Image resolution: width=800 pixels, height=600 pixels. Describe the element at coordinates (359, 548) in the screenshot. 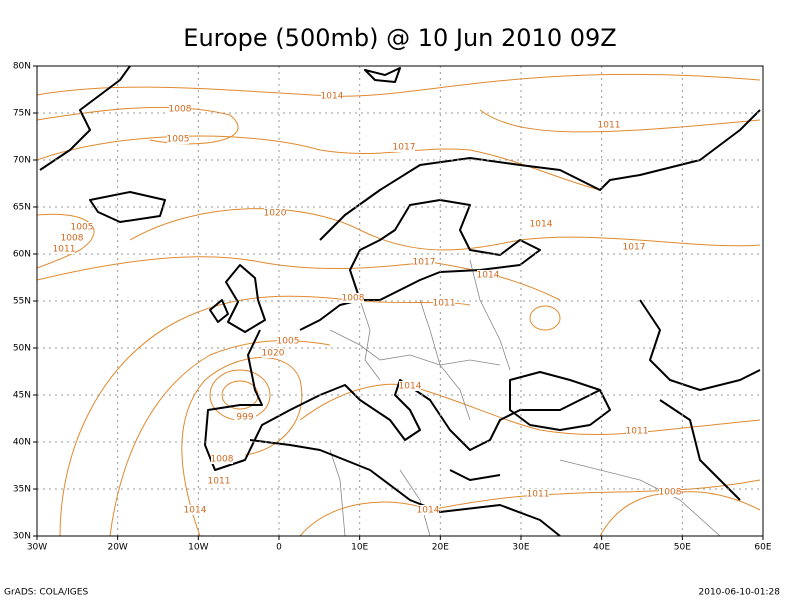

I see `lon-label: 10E` at that location.